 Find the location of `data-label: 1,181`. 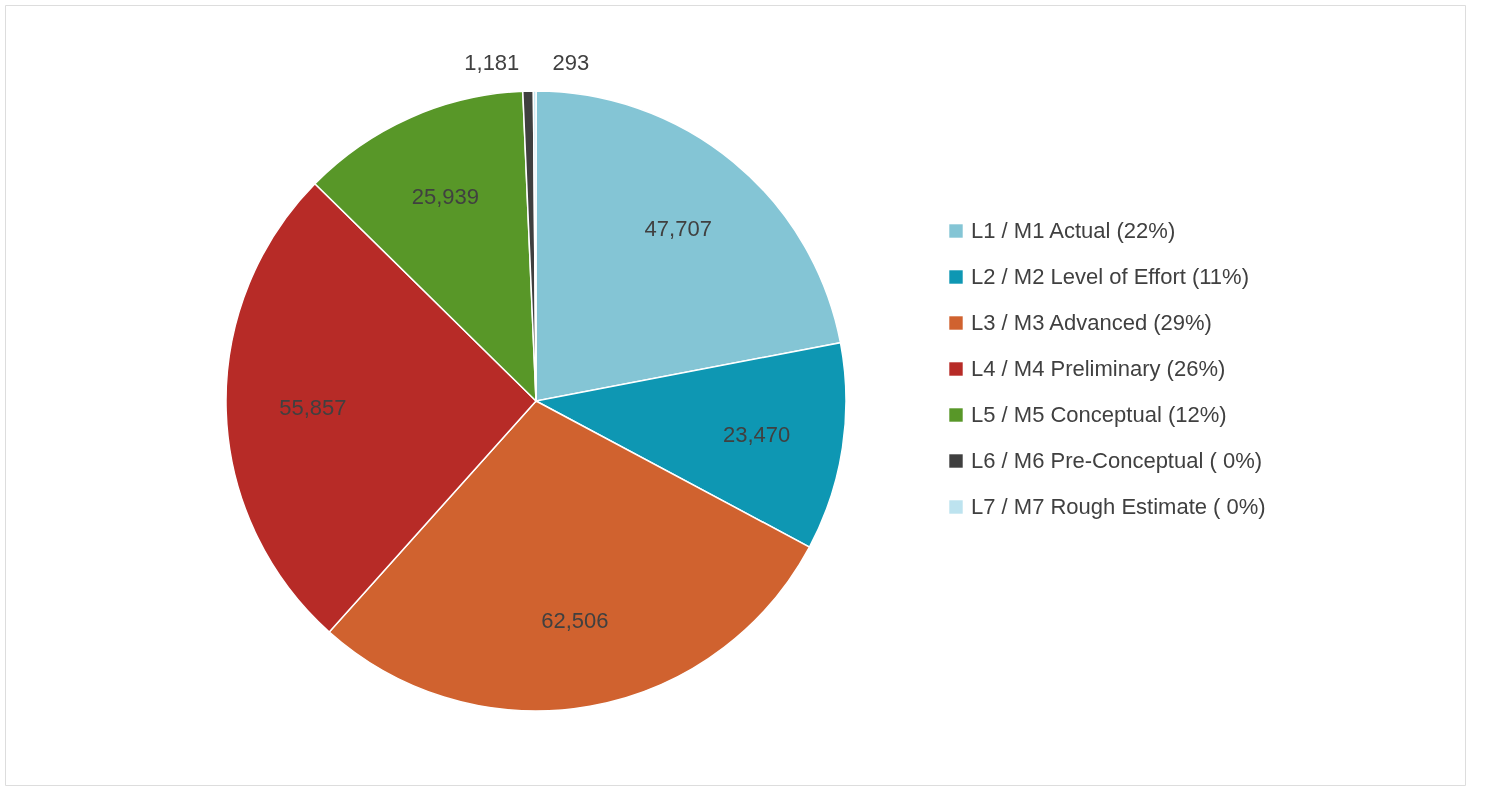

data-label: 1,181 is located at coordinates (492, 63).